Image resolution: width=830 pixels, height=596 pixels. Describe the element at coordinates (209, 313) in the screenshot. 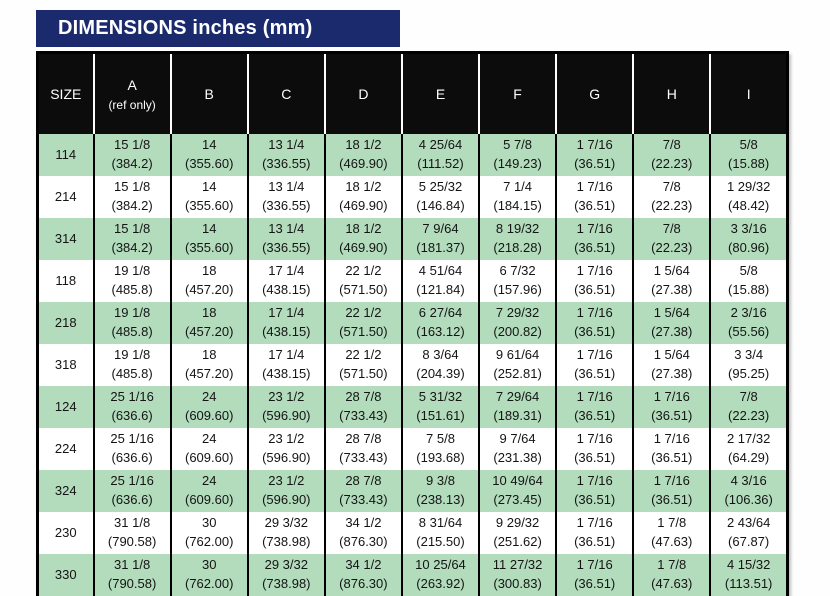

I see `inches-value: 18` at that location.